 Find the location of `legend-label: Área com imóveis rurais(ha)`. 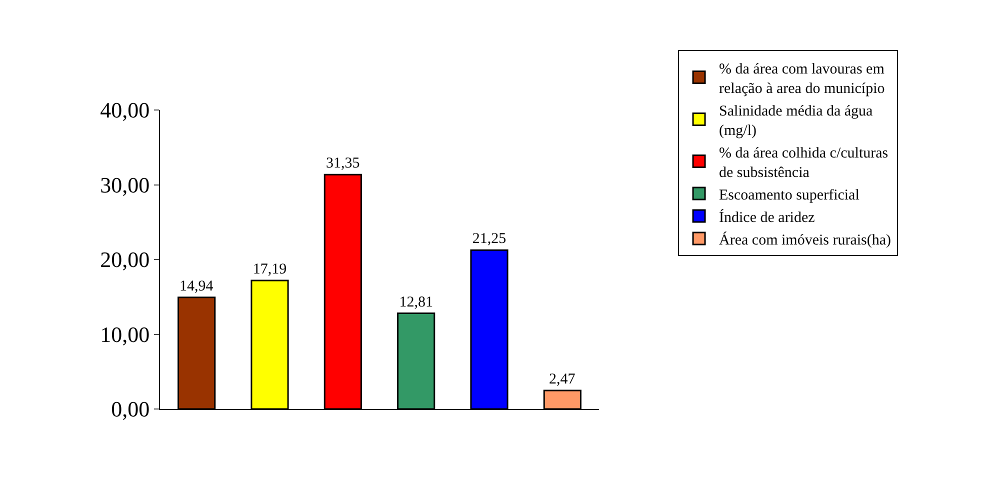

legend-label: Área com imóveis rurais(ha) is located at coordinates (805, 239).